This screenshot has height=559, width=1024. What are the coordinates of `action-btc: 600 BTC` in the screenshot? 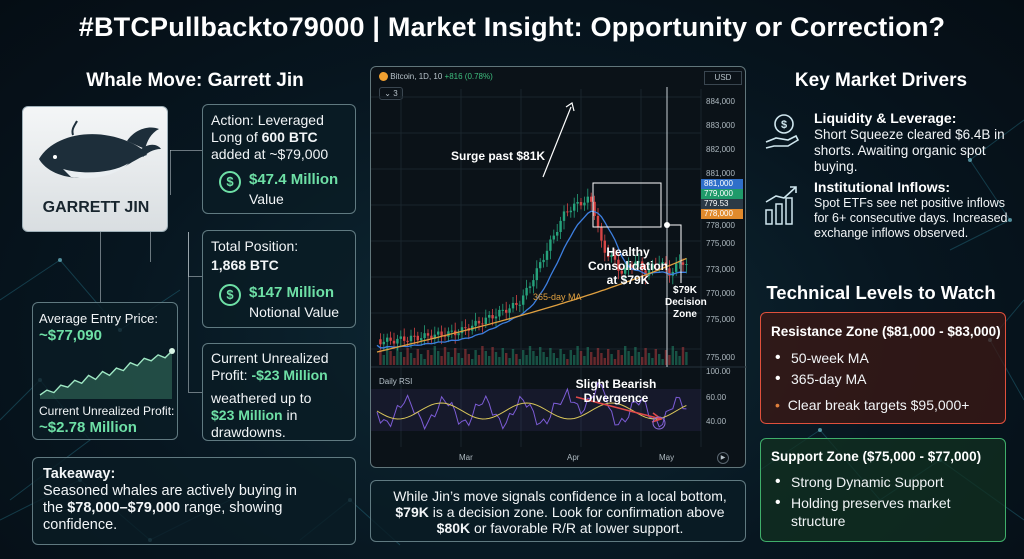 It's located at (289, 137).